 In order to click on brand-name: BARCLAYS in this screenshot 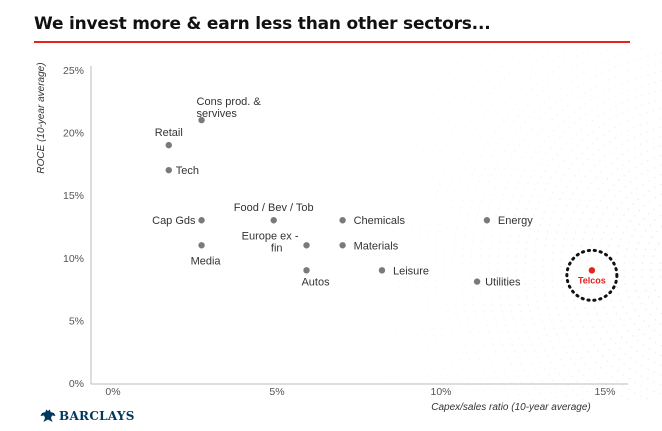, I will do `click(97, 416)`.